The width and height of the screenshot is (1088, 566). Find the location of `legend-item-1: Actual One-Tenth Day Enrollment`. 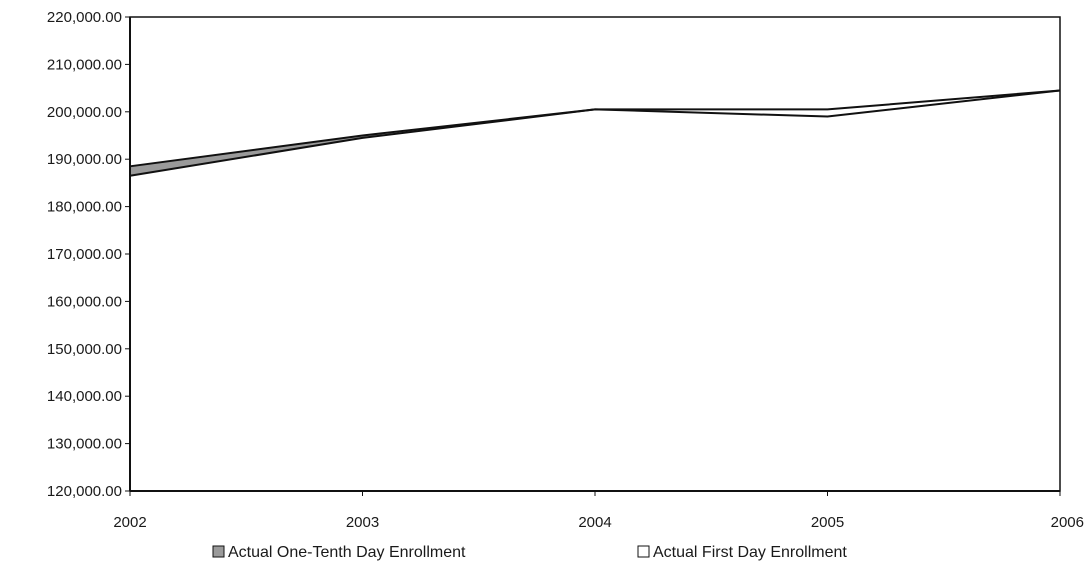

legend-item-1: Actual One-Tenth Day Enrollment is located at coordinates (339, 552).